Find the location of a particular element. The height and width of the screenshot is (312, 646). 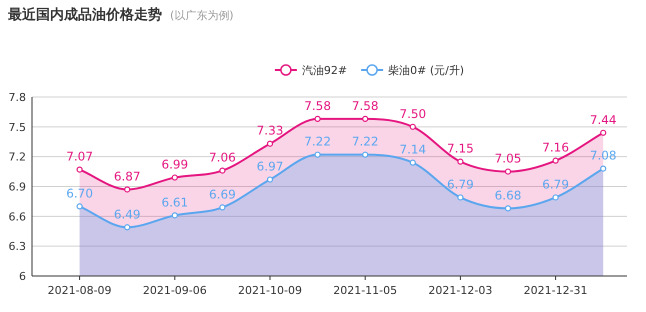

data-label: 7.06 is located at coordinates (222, 157).